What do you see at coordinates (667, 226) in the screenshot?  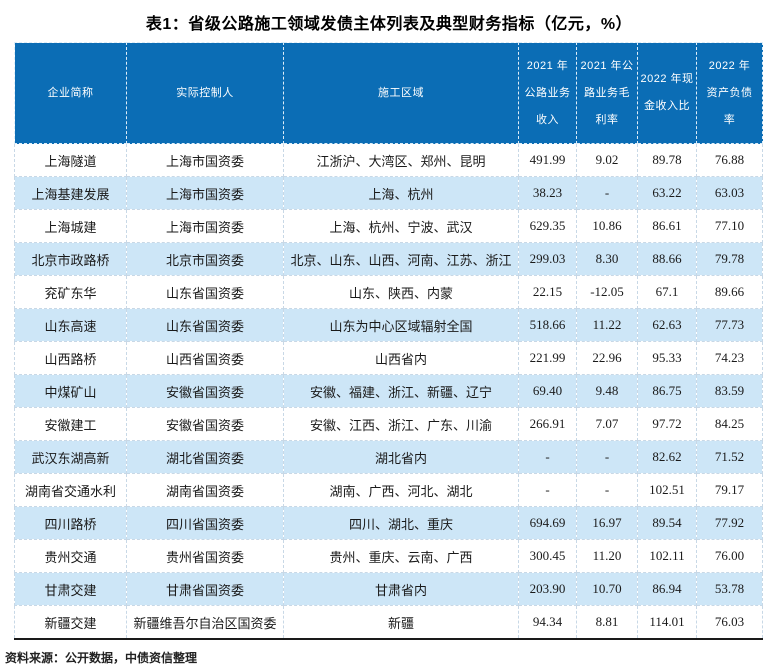 I see `cash-income-ratio-2022-cell: 86.61` at bounding box center [667, 226].